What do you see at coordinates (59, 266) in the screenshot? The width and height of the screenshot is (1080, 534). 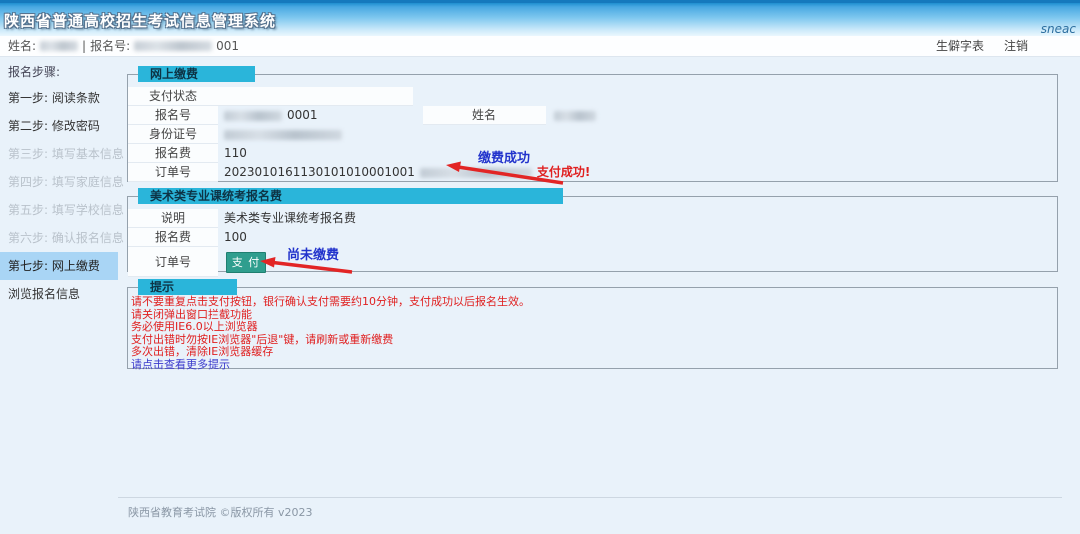 I see `sidebar-item-step7-active: 第七步: 网上缴费` at bounding box center [59, 266].